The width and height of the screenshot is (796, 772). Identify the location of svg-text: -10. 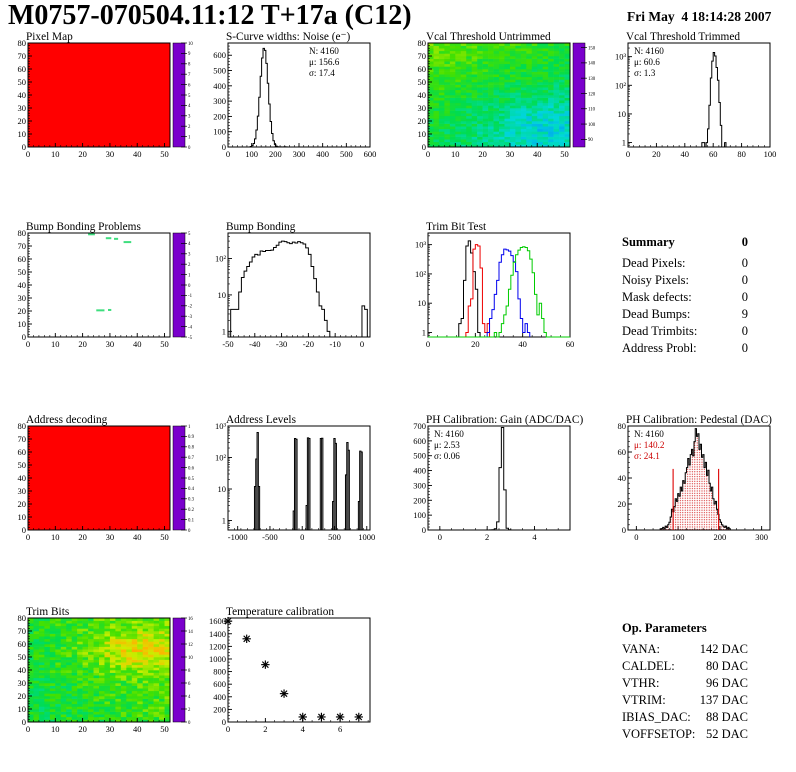
(334, 344).